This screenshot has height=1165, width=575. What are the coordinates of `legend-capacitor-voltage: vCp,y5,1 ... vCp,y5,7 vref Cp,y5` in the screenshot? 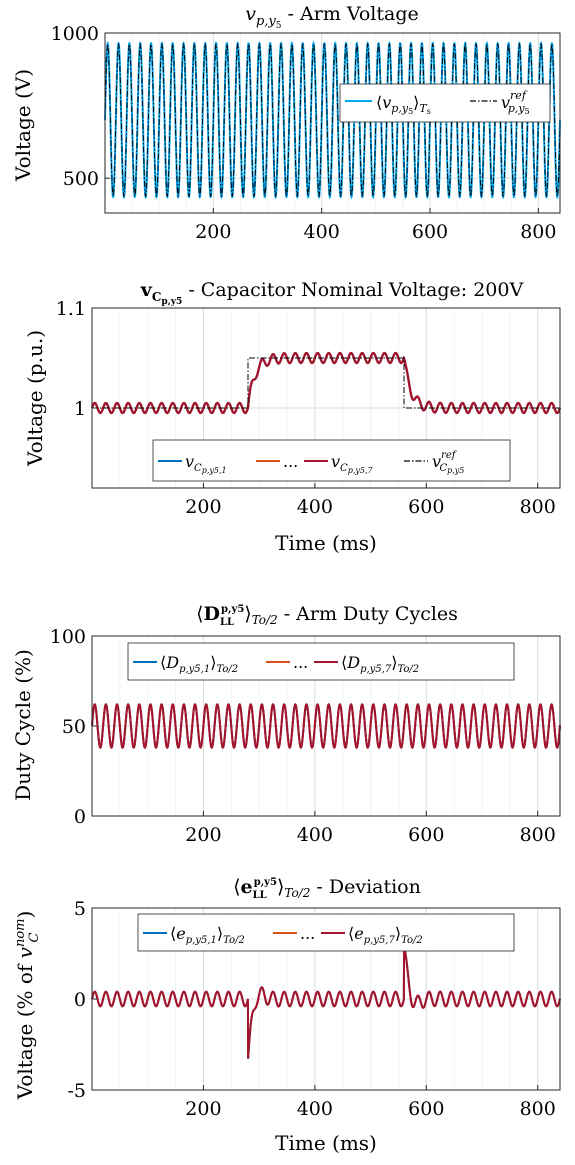 It's located at (331, 460).